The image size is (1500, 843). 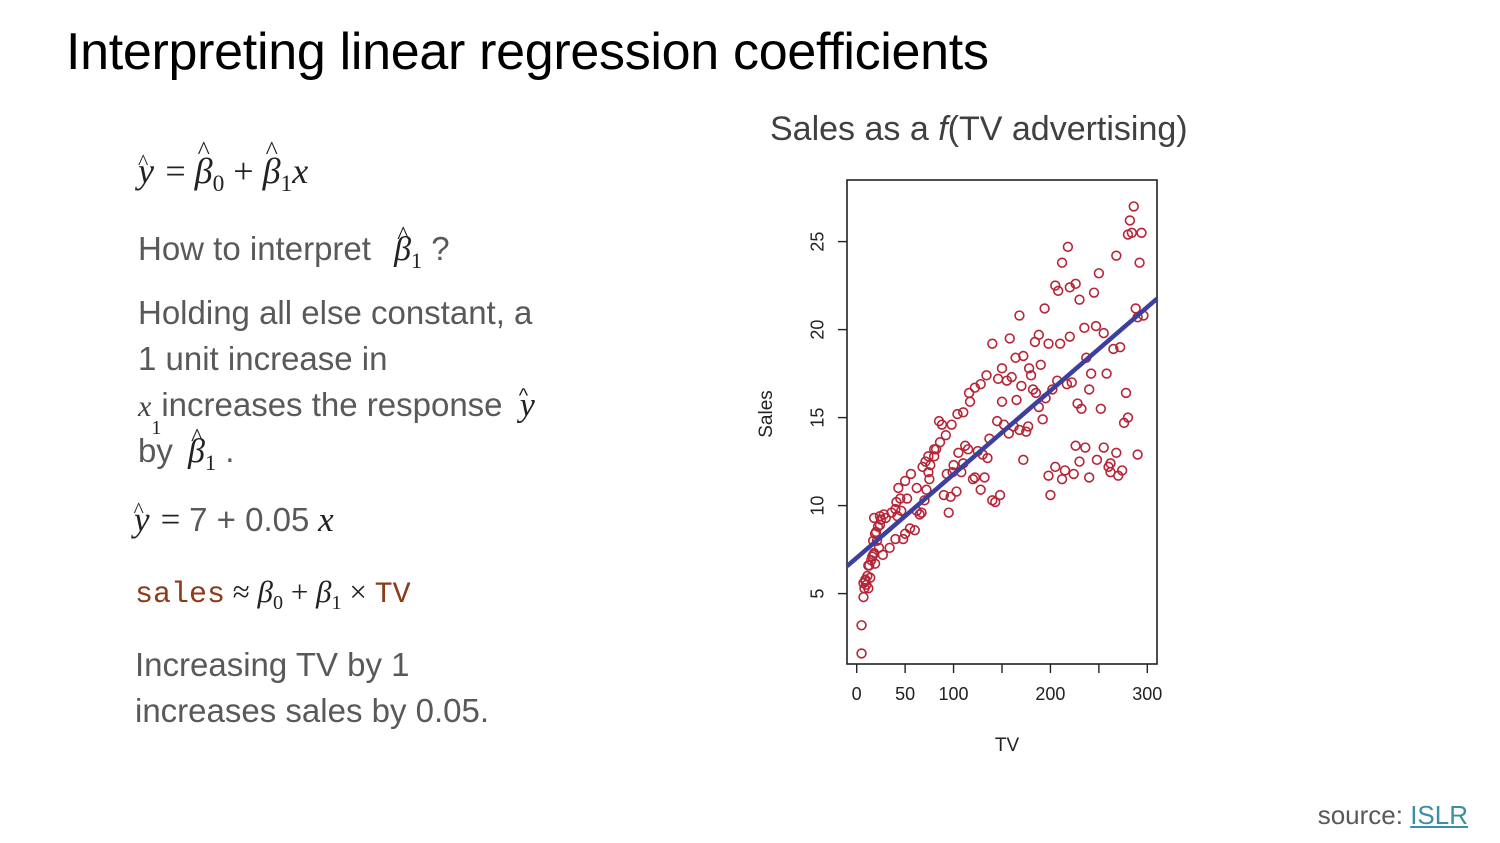 I want to click on response-text: increases the response, so click(x=332, y=404).